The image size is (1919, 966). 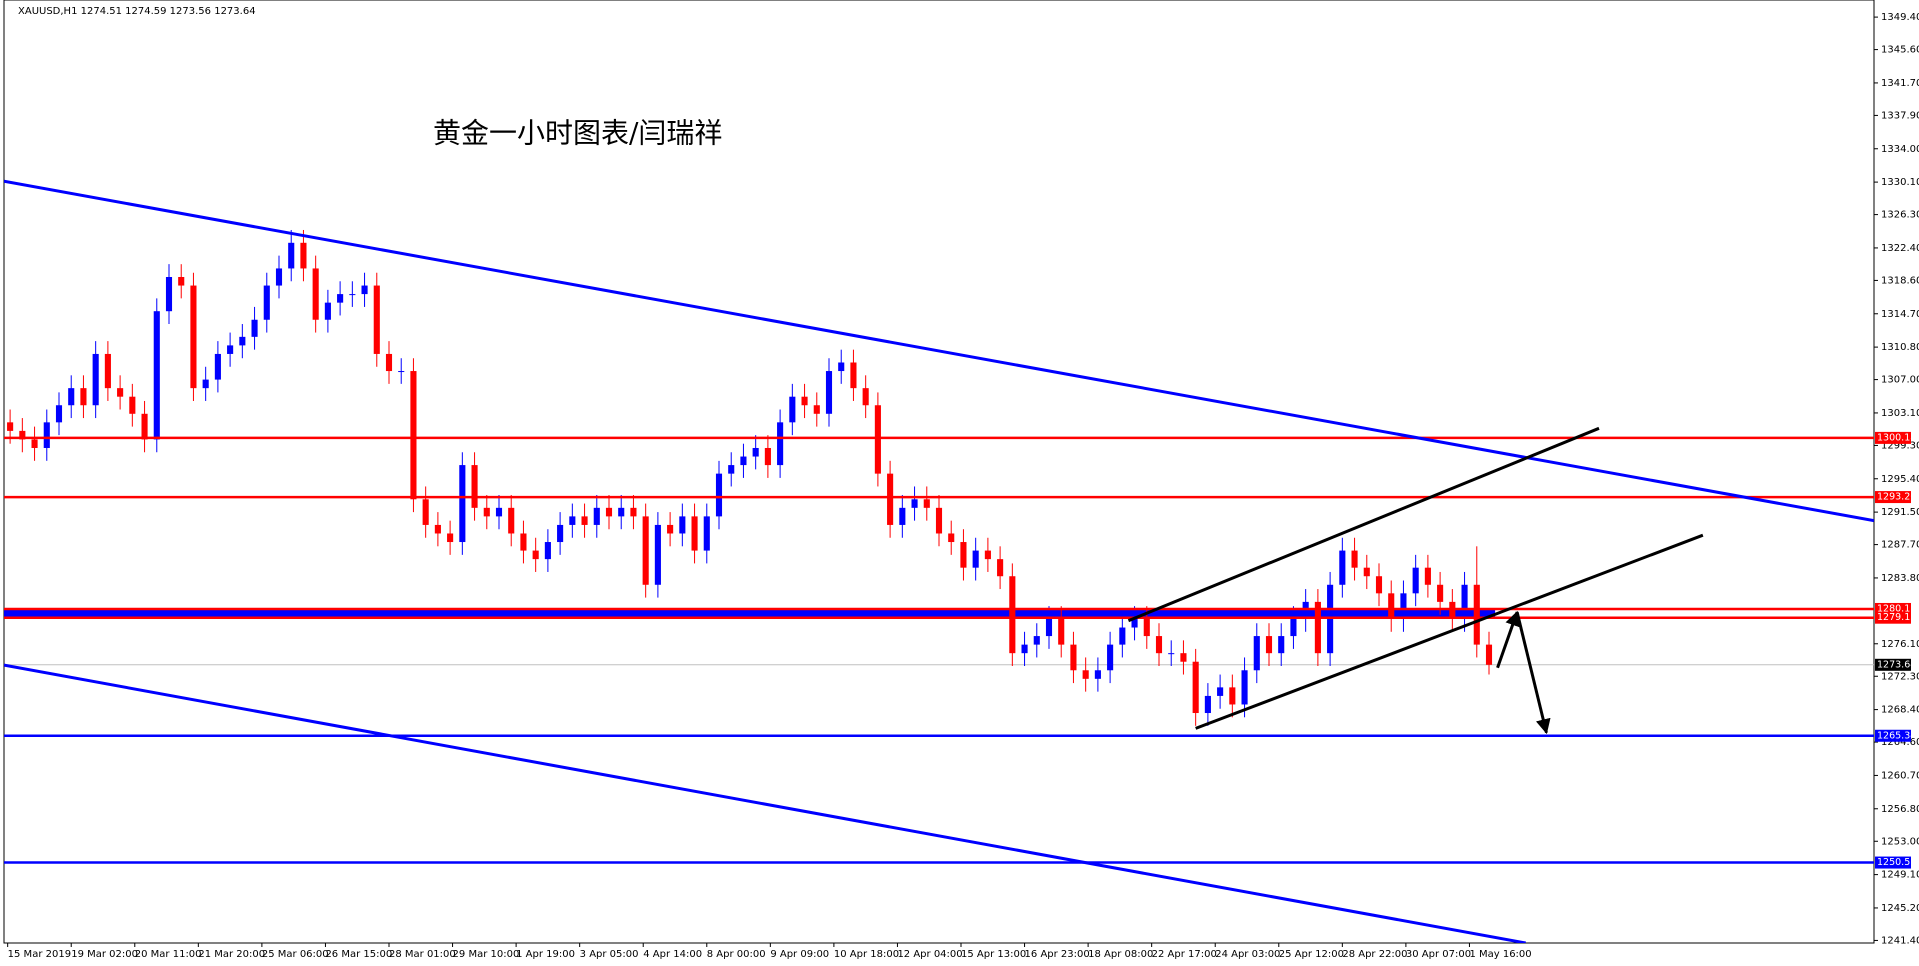 I want to click on y-tick-label: 1291.50, so click(x=1900, y=512).